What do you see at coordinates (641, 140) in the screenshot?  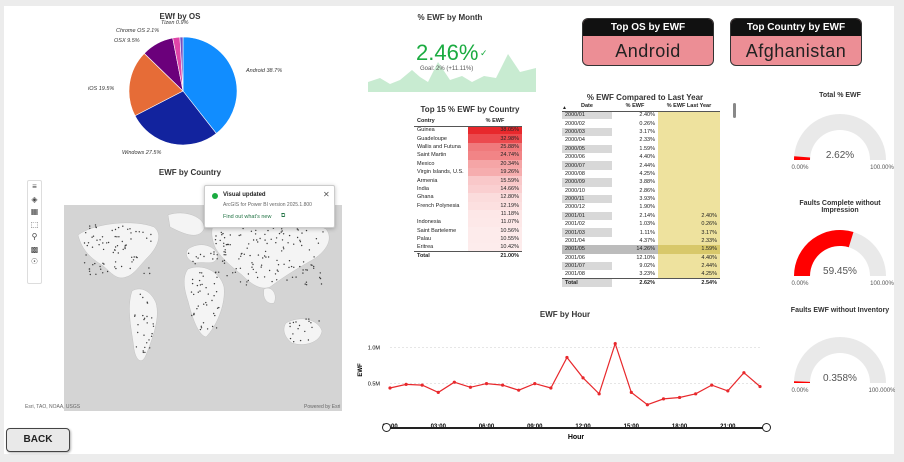 I see `table-row: 2000/04 2.33%` at bounding box center [641, 140].